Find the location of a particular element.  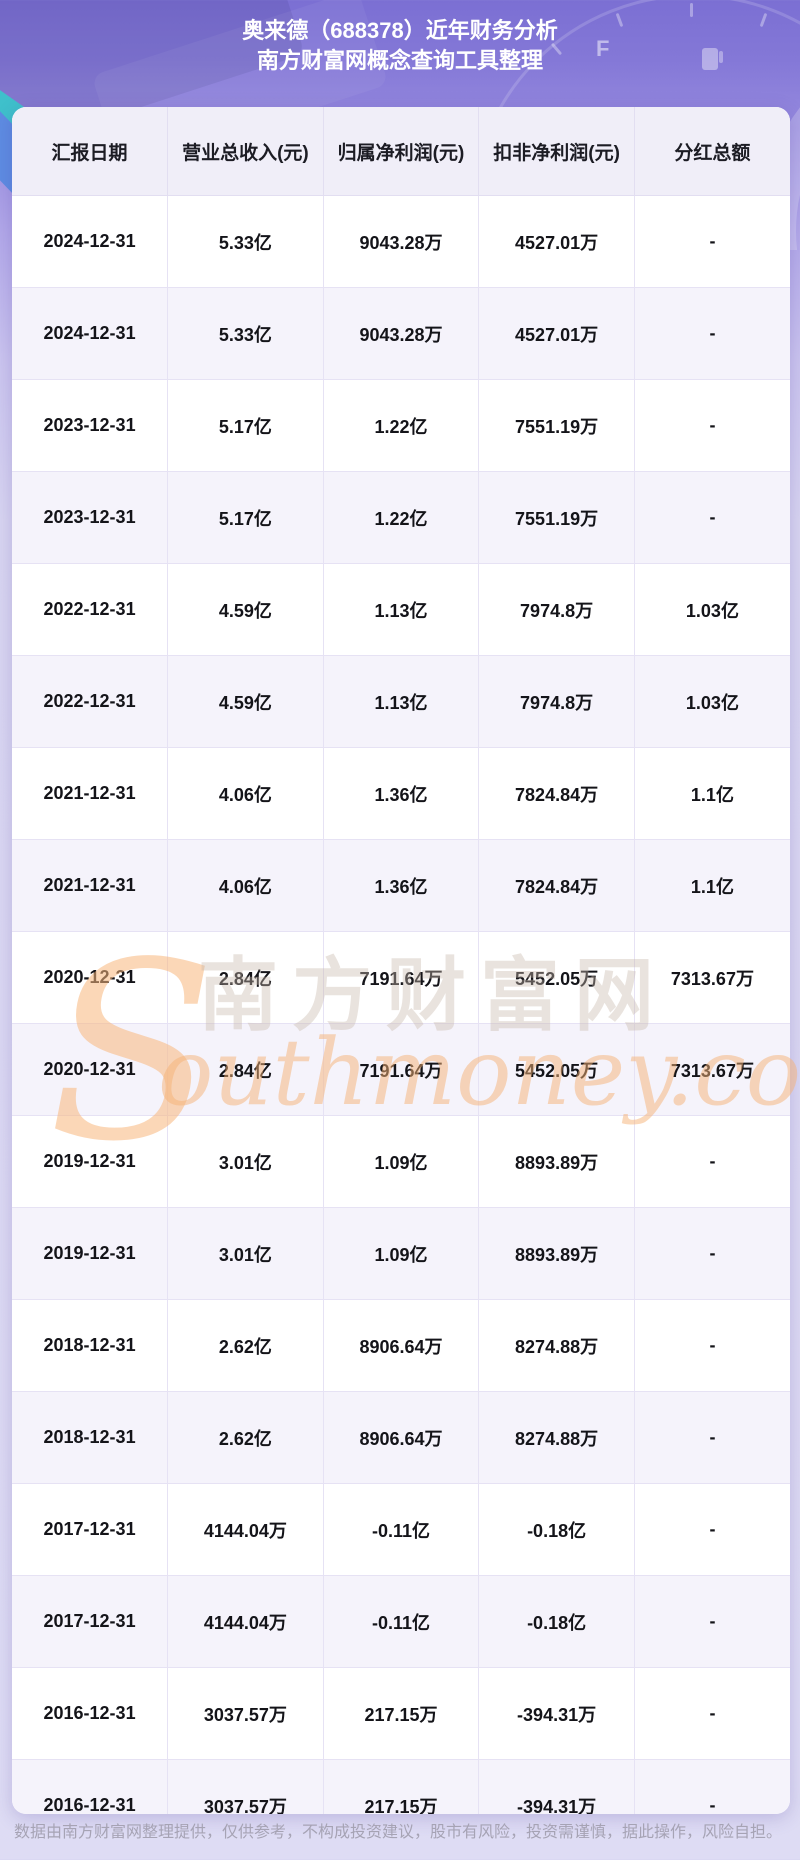

column-header: 汇报日期 is located at coordinates (90, 151).